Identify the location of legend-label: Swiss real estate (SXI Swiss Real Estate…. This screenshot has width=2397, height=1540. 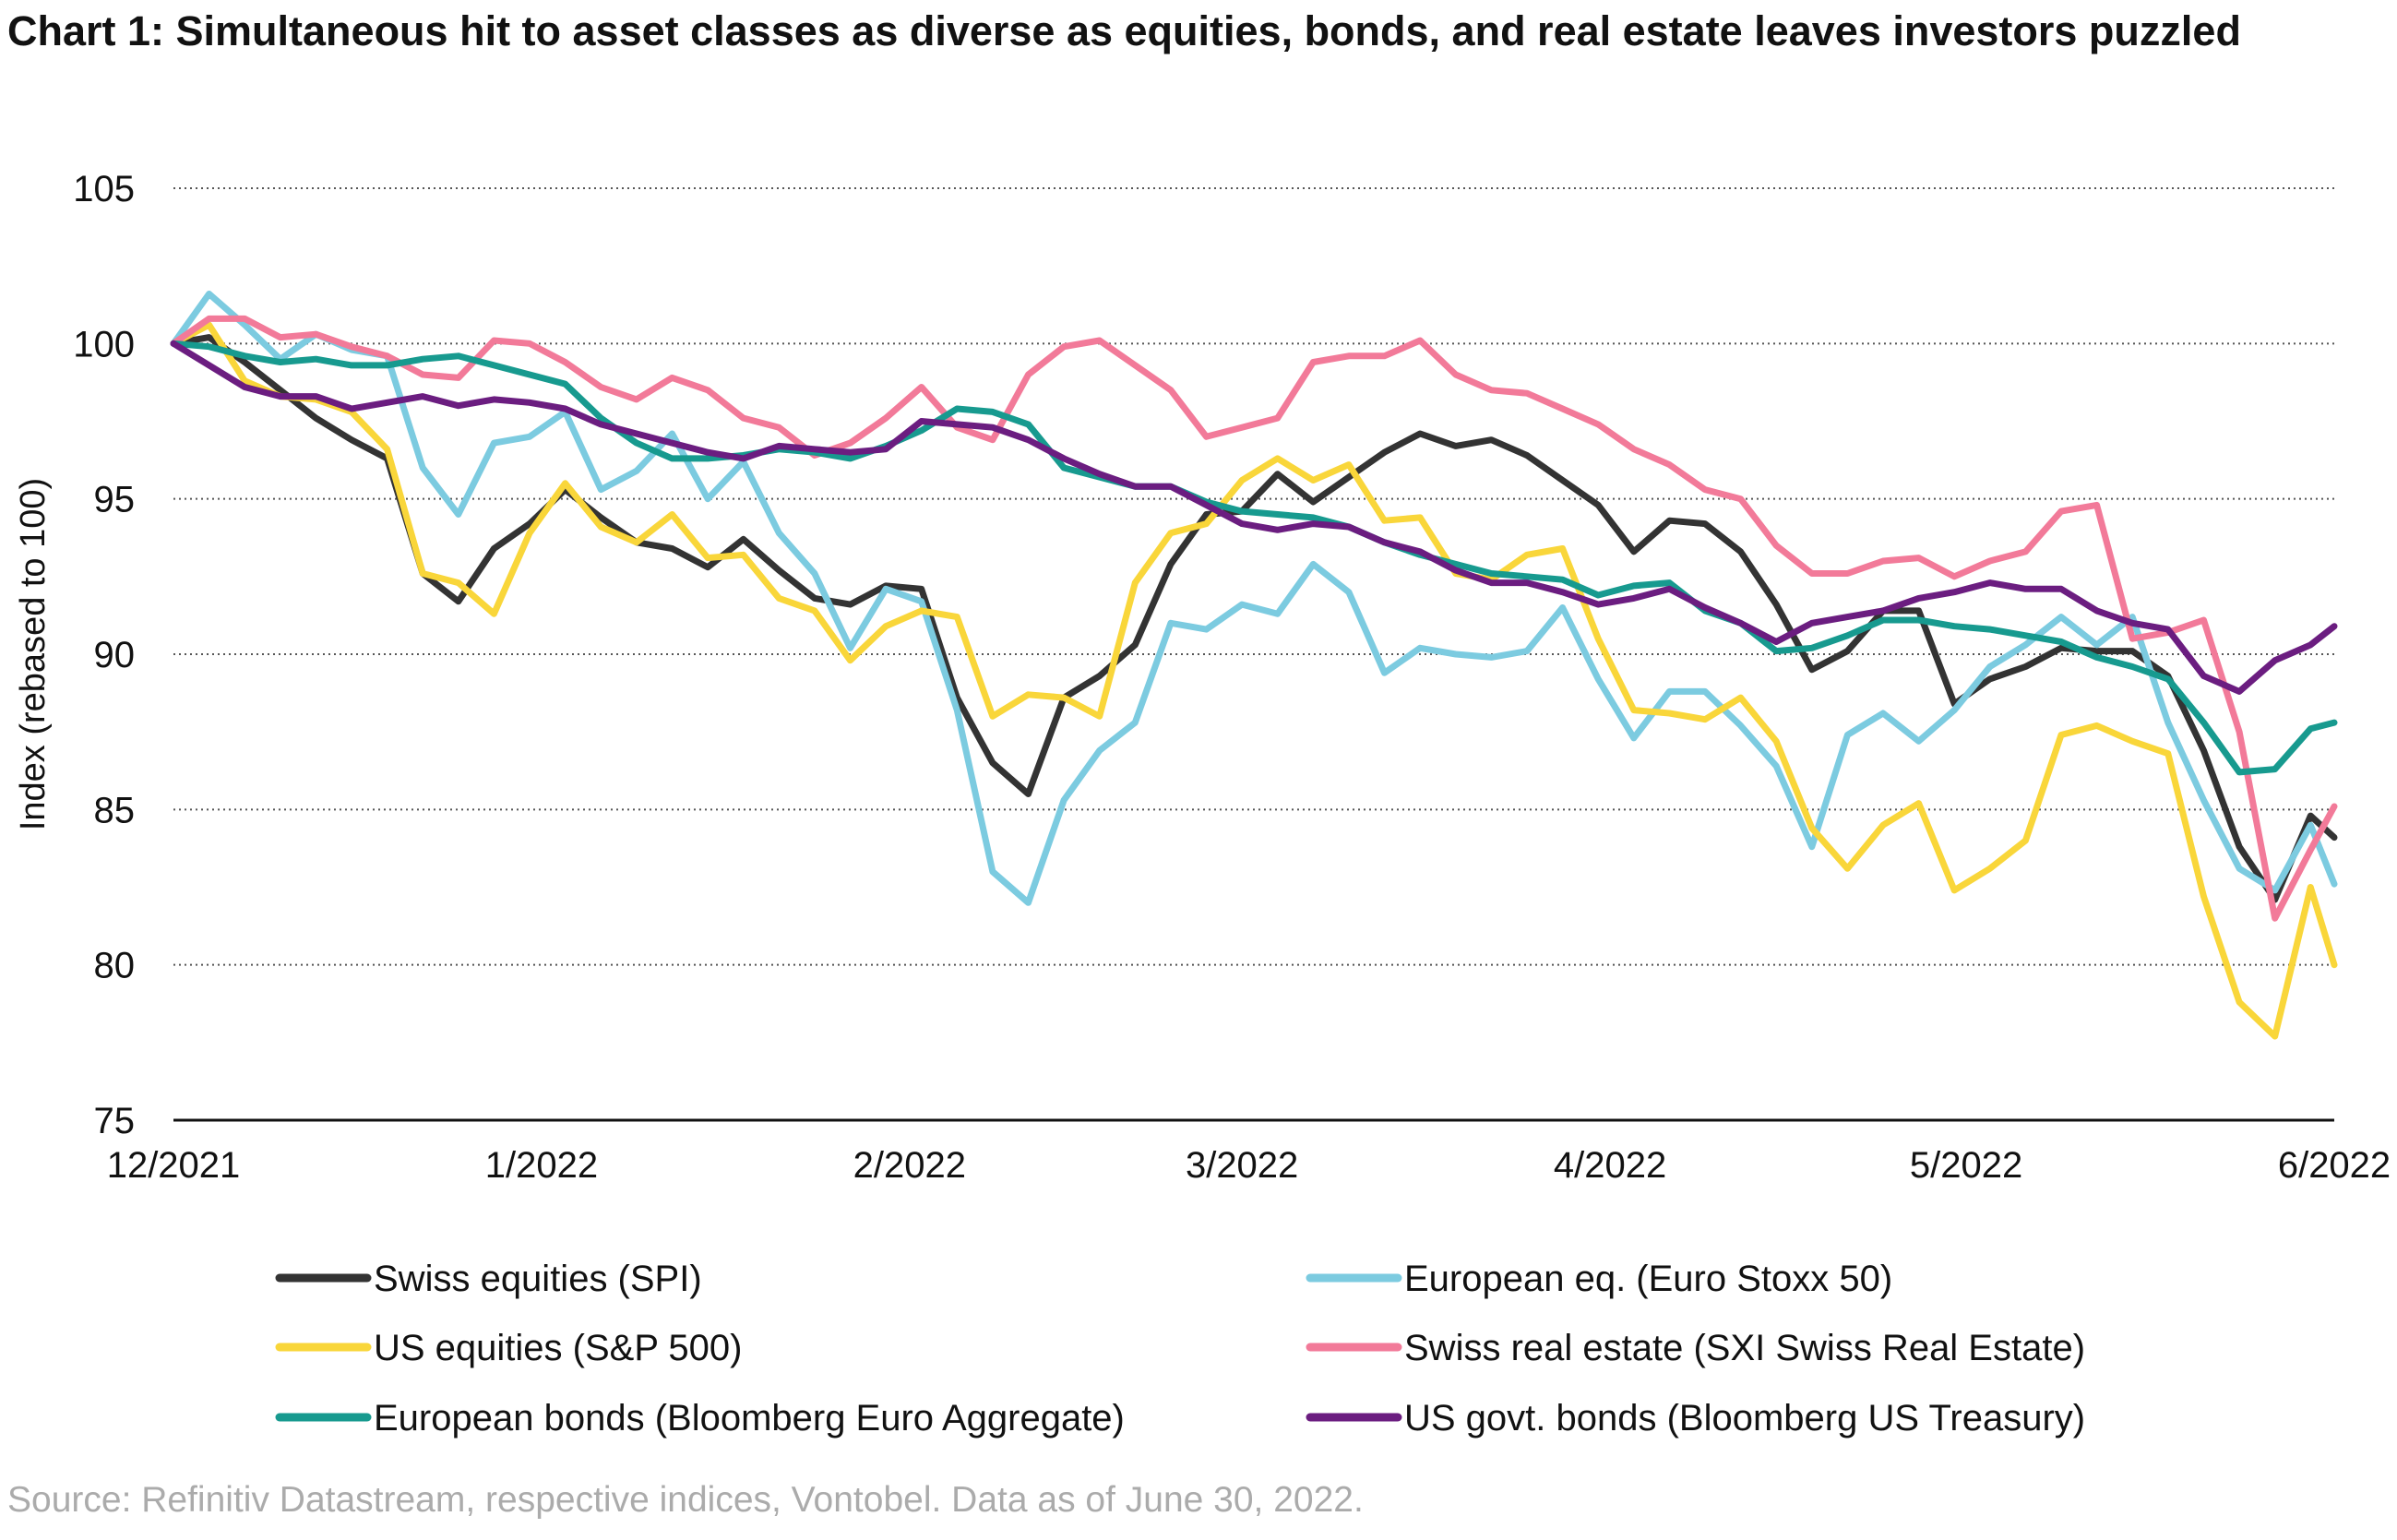
(1744, 1348).